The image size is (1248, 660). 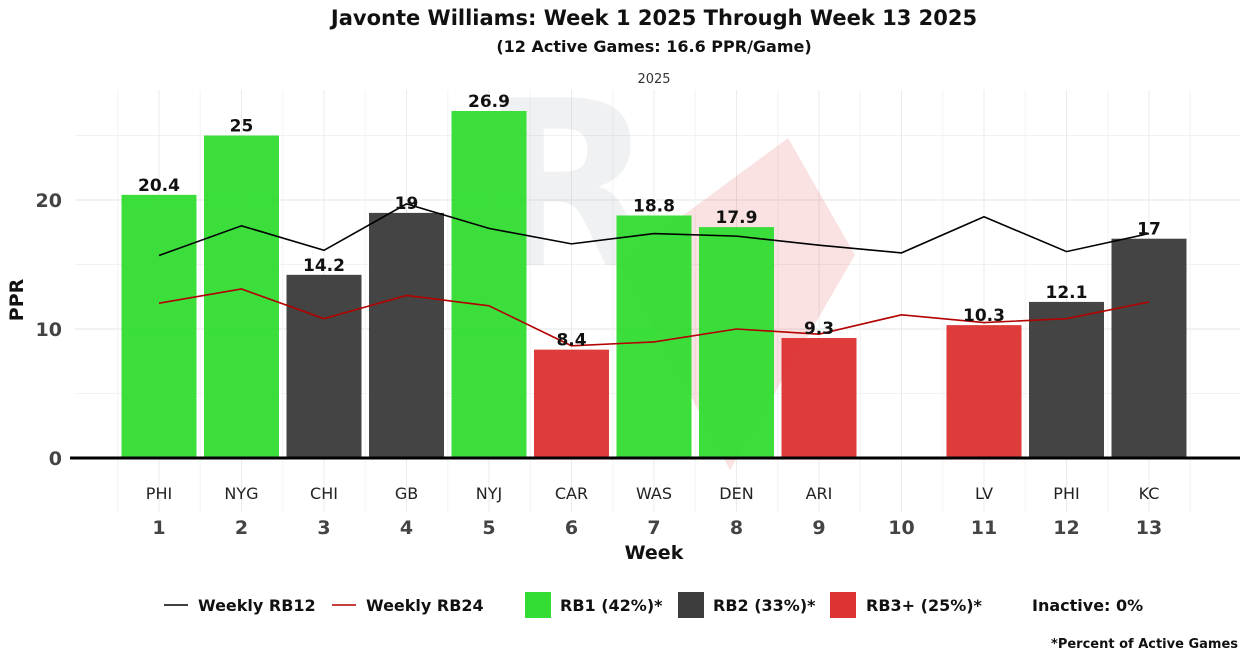 I want to click on opponent-label-week-11: LV, so click(x=984, y=493).